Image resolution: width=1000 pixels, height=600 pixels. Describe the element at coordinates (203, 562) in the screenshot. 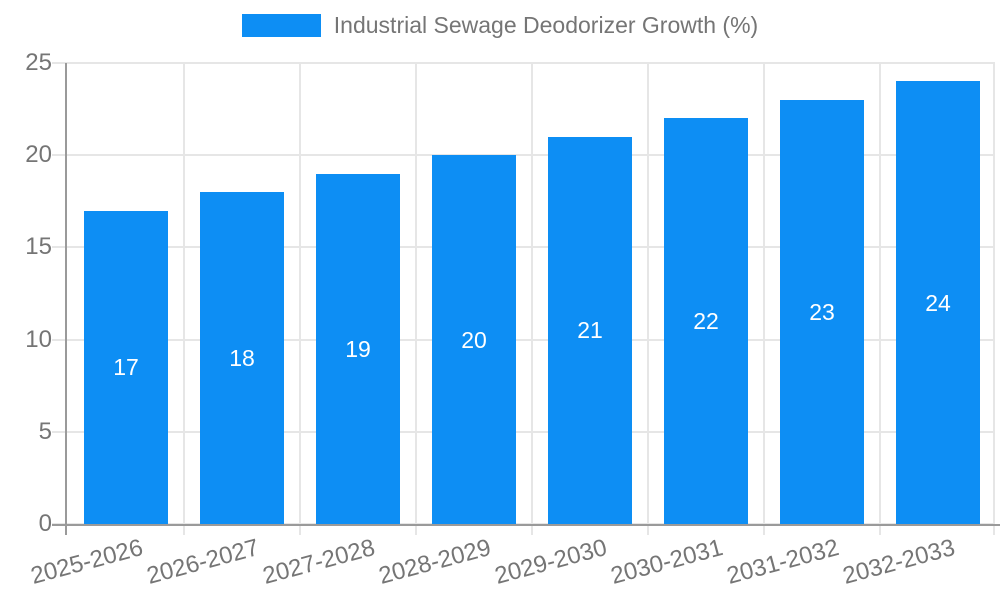

I see `x-tick-label: 2026-2027` at that location.